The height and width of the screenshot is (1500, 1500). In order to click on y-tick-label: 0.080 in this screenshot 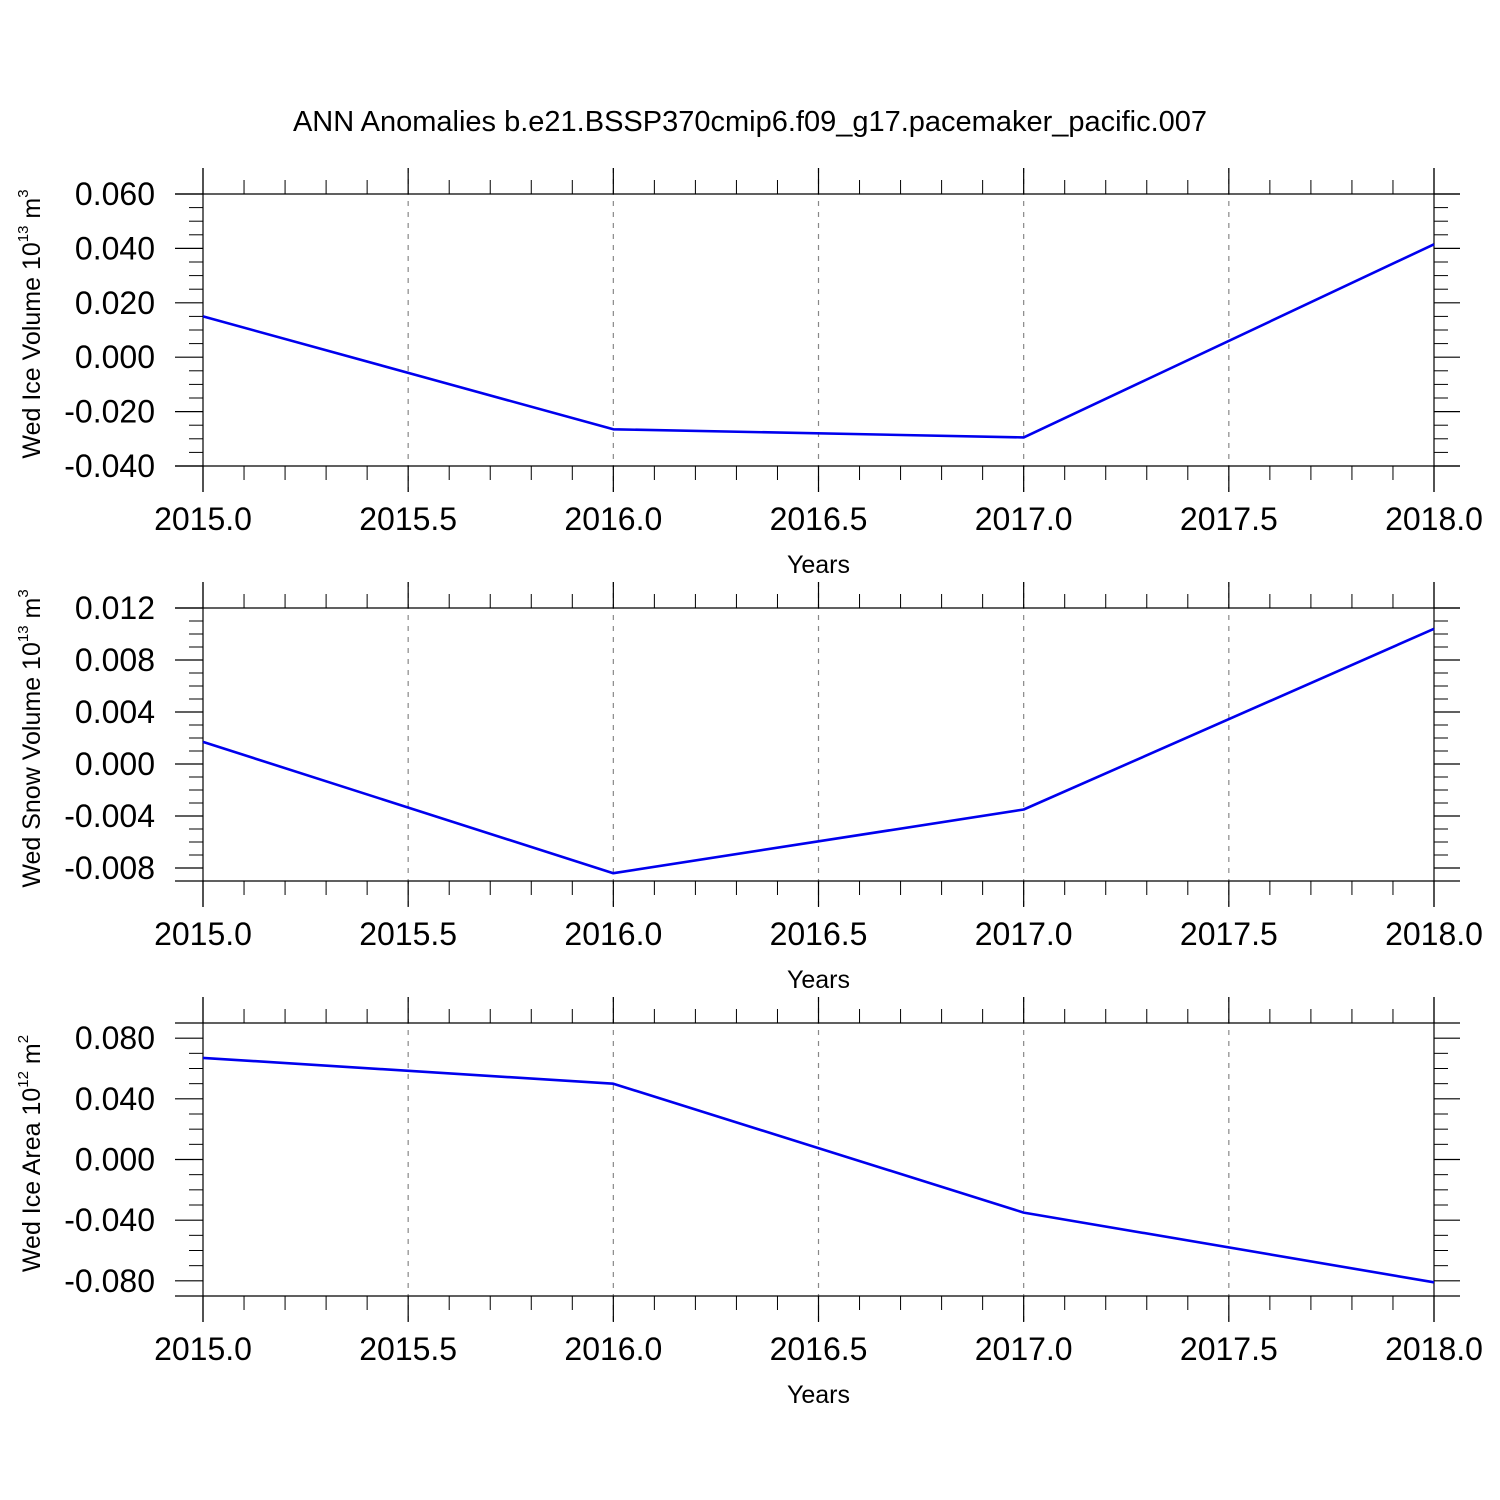, I will do `click(115, 1038)`.